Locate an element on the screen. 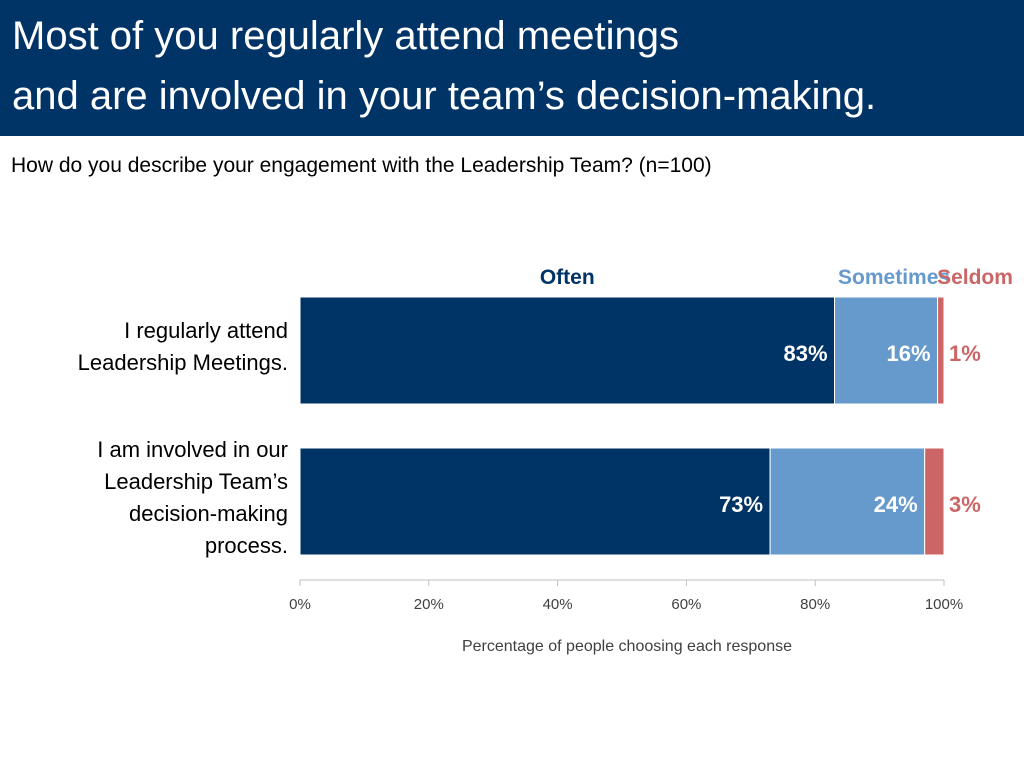 This screenshot has height=768, width=1024. data-label-often-1: 83% is located at coordinates (805, 353).